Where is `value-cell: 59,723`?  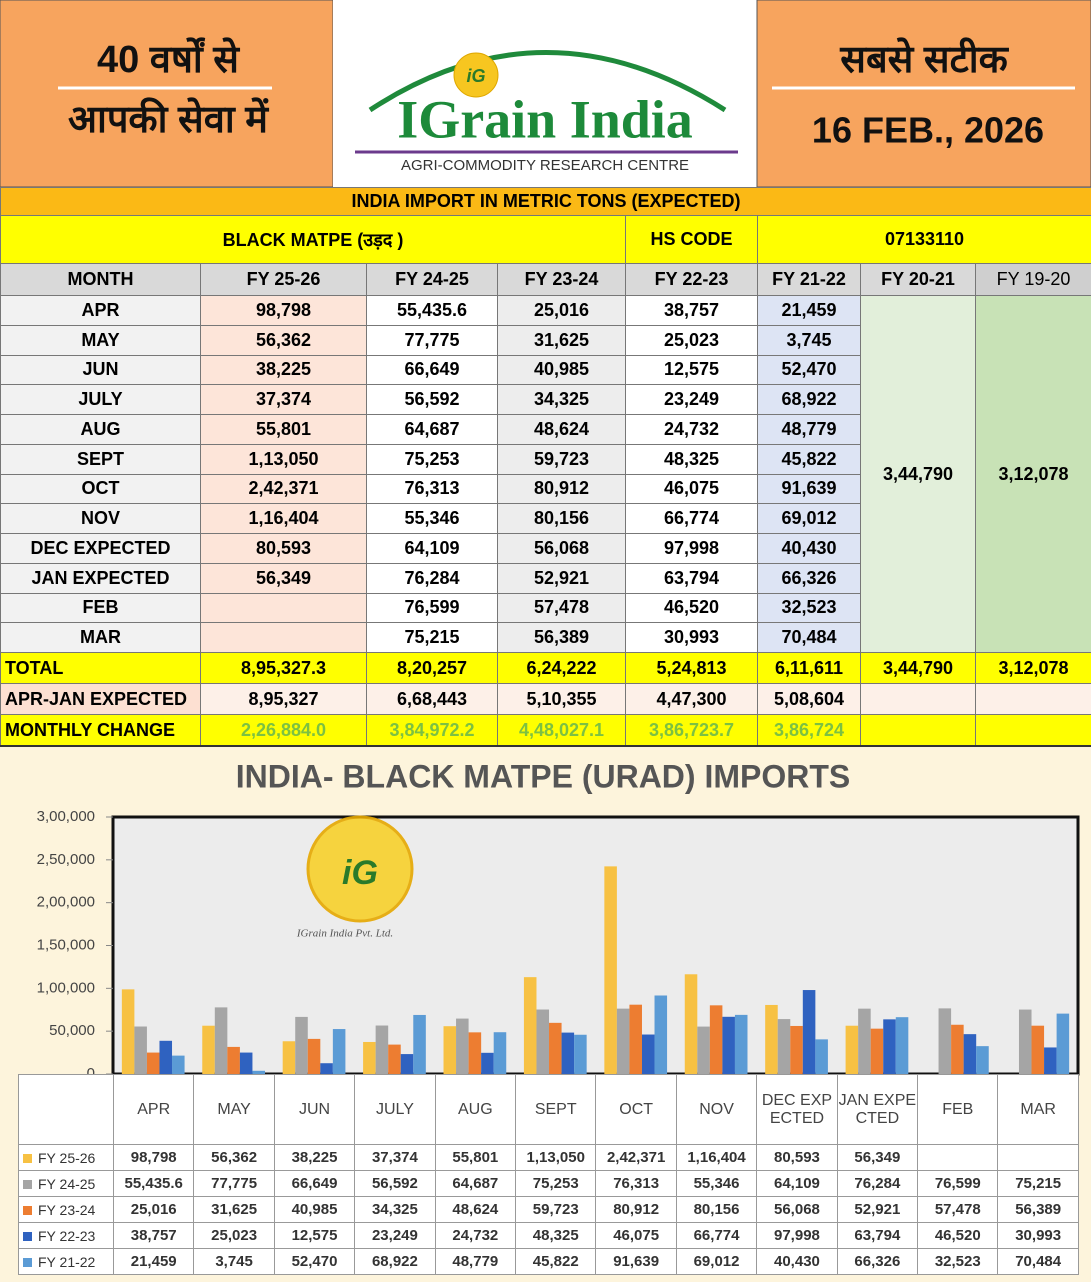
value-cell: 59,723 is located at coordinates (562, 459).